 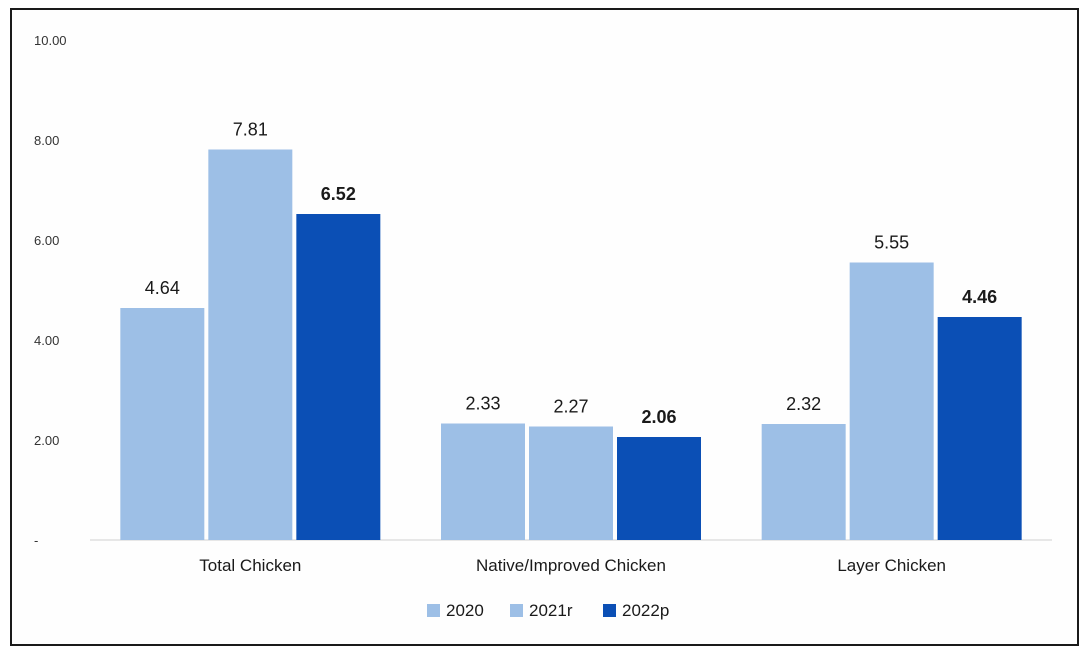 I want to click on legend-label: 2021r, so click(x=551, y=610).